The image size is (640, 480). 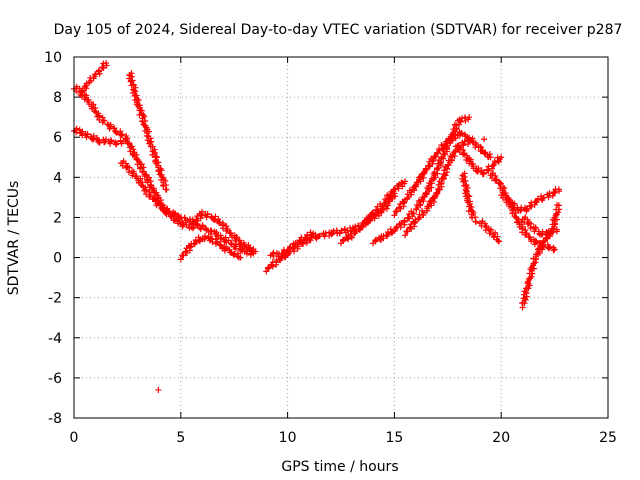 What do you see at coordinates (74, 438) in the screenshot?
I see `x-tick-label: 0` at bounding box center [74, 438].